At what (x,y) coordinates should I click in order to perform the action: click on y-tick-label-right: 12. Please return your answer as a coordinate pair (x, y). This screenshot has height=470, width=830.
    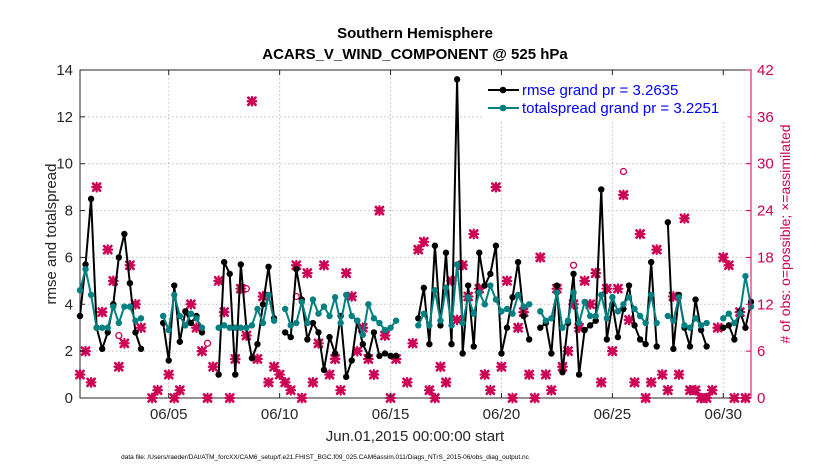
    Looking at the image, I should click on (765, 304).